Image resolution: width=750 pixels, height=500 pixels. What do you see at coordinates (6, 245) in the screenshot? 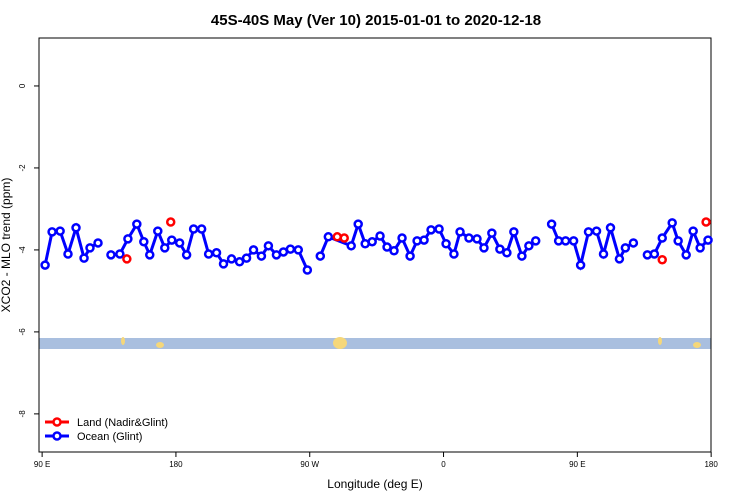
I see `y-axis-label: XCO2 - MLO trend (ppm)` at bounding box center [6, 245].